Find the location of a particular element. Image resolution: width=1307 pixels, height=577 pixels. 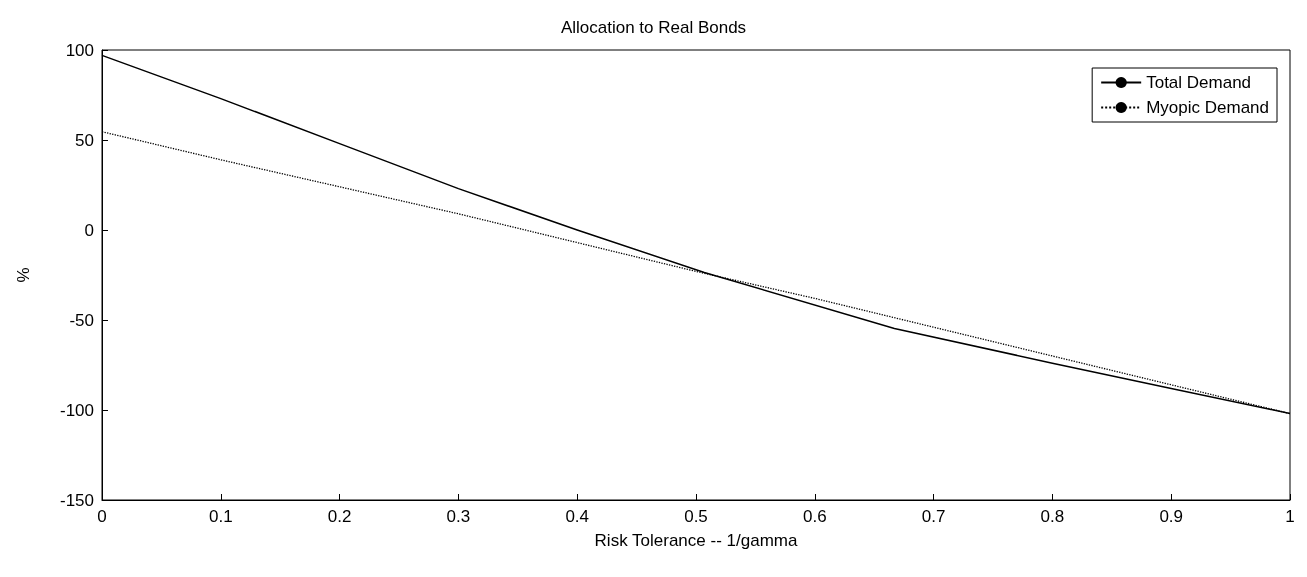

x-tick-label: 0.9 is located at coordinates (1171, 516).